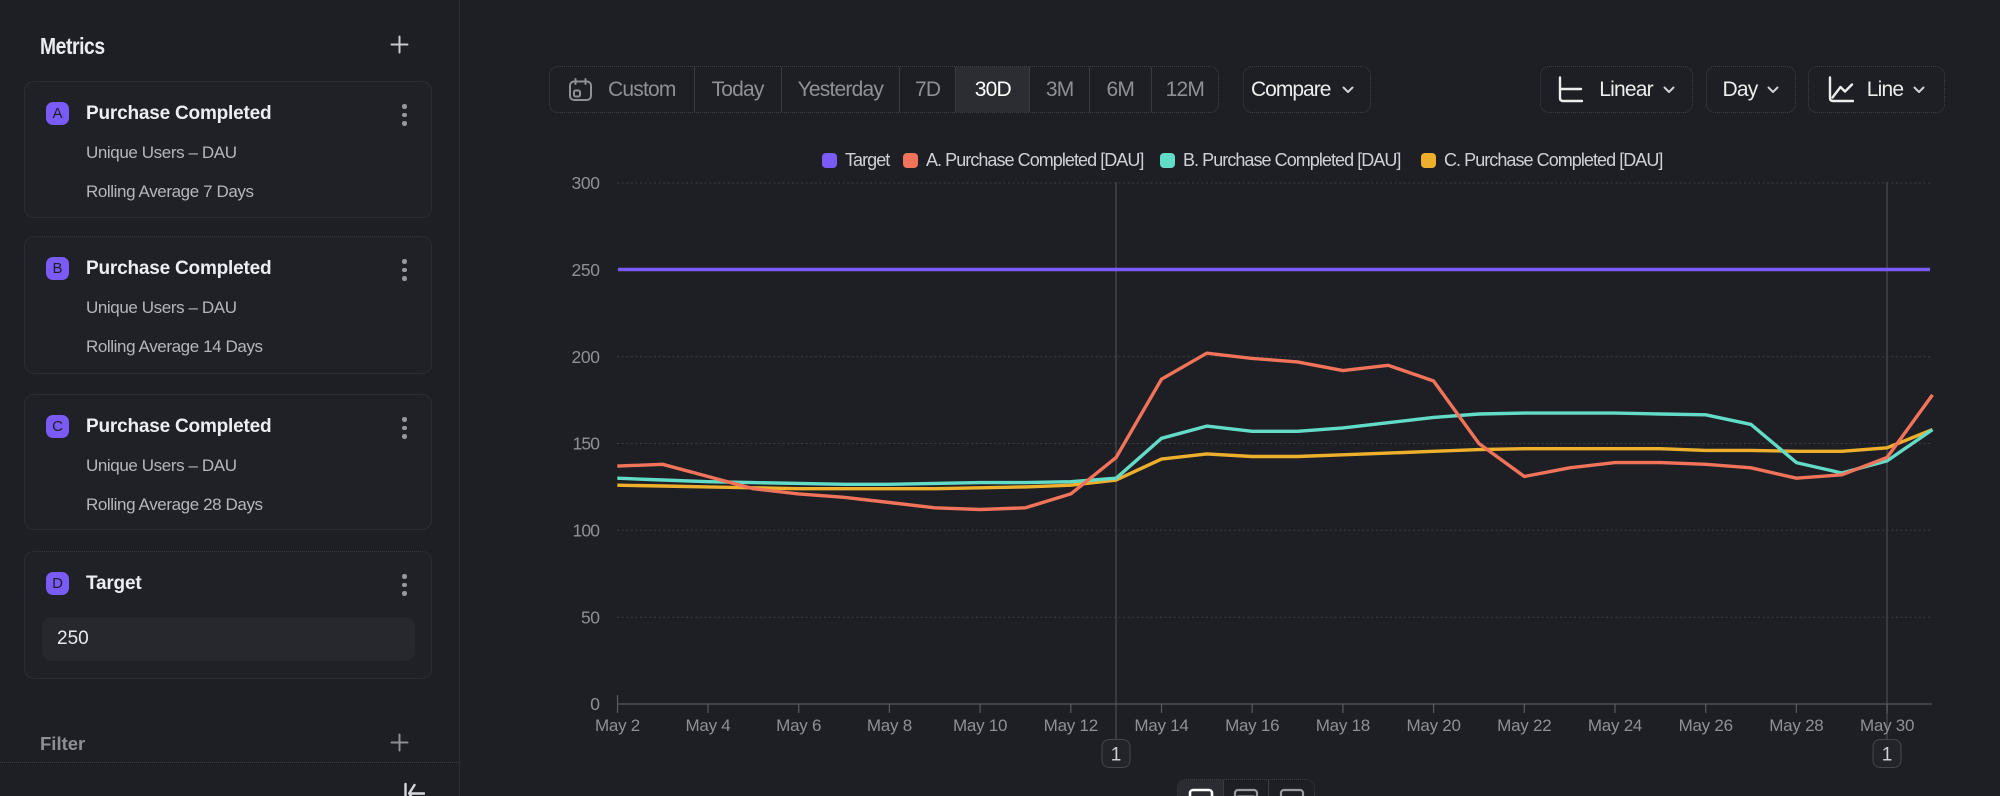  Describe the element at coordinates (595, 704) in the screenshot. I see `svg-text: 0` at that location.